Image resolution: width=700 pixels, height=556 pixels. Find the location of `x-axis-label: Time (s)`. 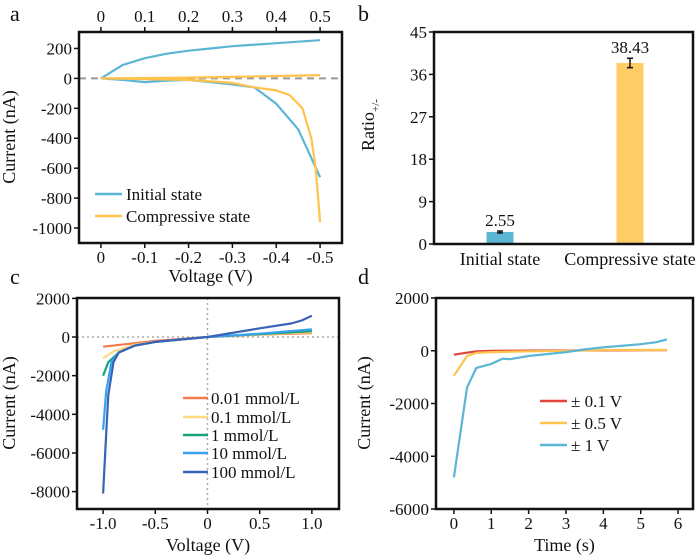

x-axis-label: Time (s) is located at coordinates (564, 545).